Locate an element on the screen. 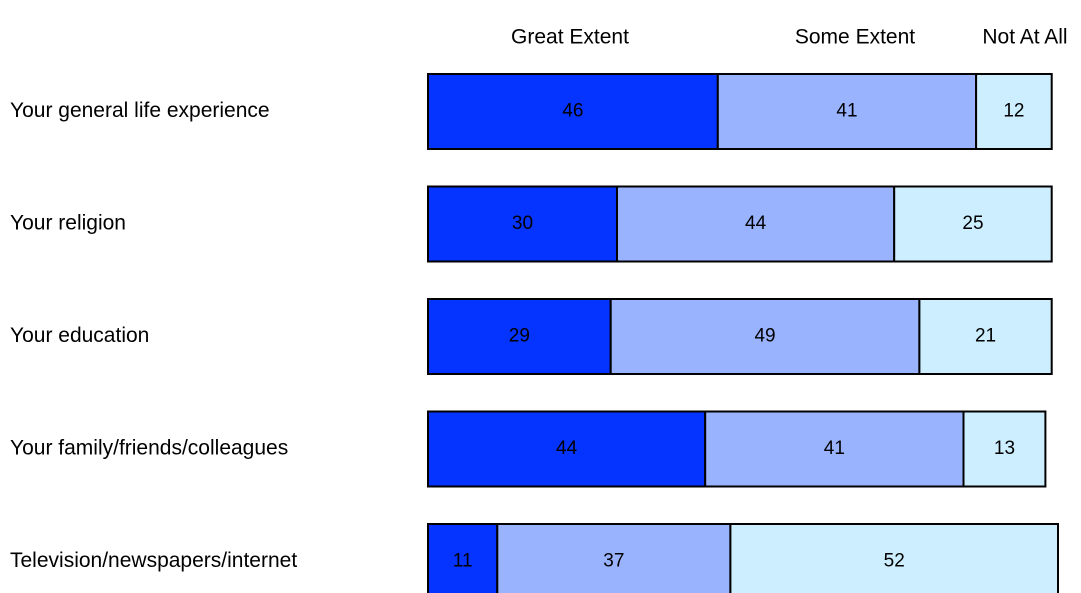 The height and width of the screenshot is (593, 1081). data-label: 46 is located at coordinates (572, 111).